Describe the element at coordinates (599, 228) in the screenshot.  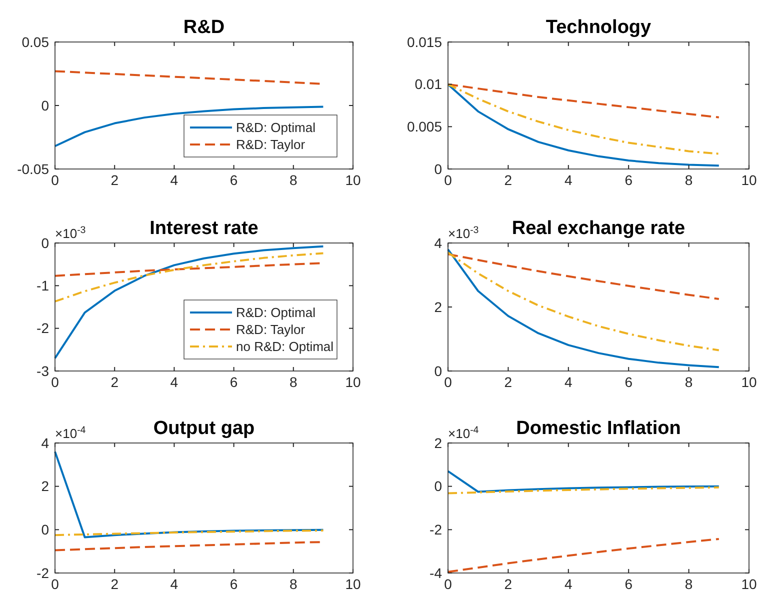
I see `chart-title: Real exchange rate` at that location.